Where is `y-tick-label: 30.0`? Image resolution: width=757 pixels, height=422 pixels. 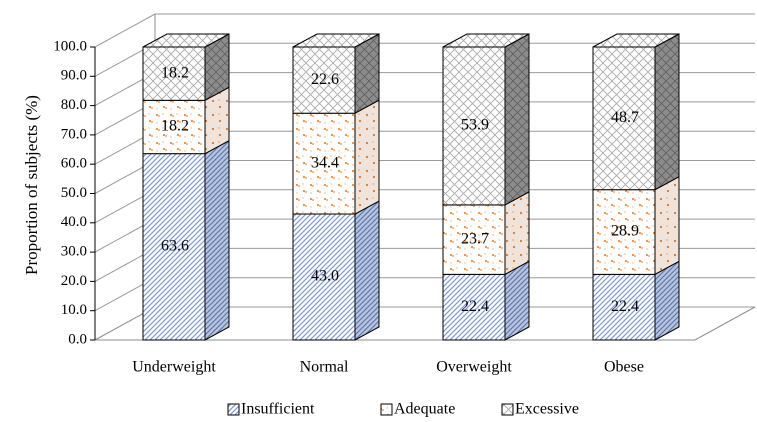
y-tick-label: 30.0 is located at coordinates (74, 252).